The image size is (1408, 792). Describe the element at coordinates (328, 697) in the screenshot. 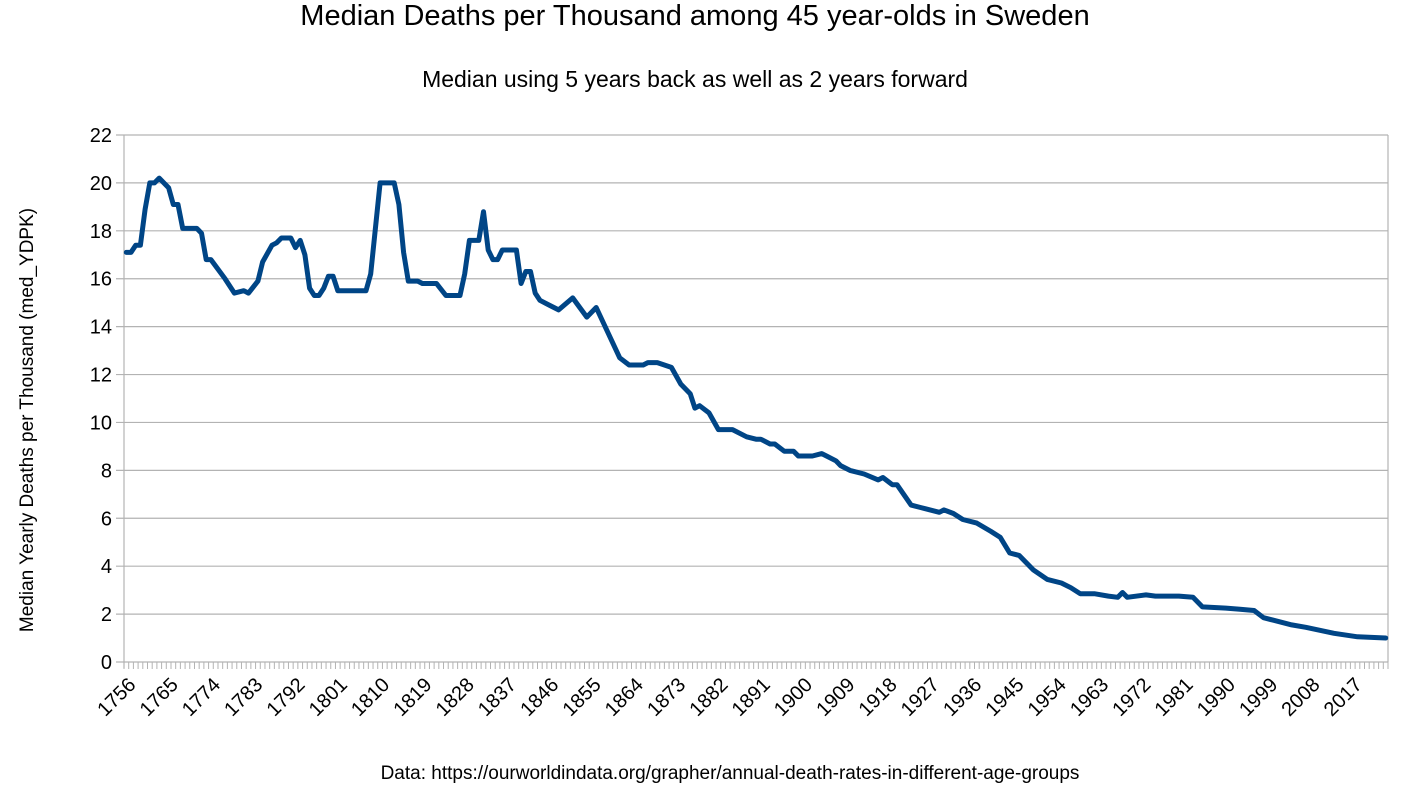

I see `x-tick-label: 1801` at that location.